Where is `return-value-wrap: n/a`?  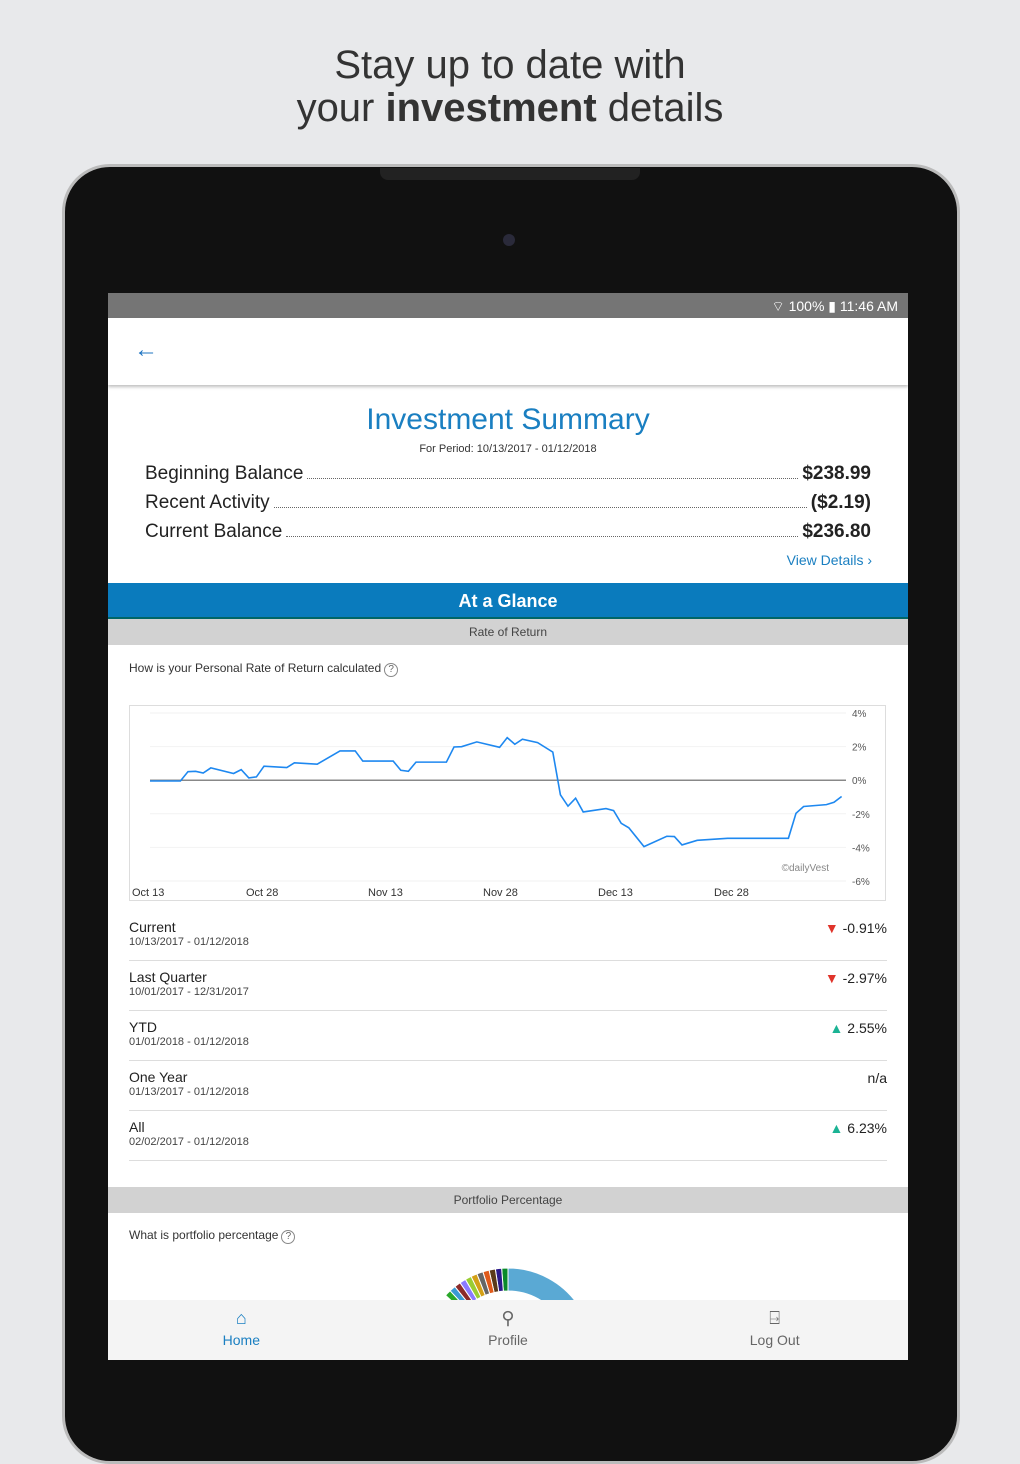
return-value-wrap: n/a is located at coordinates (877, 1078).